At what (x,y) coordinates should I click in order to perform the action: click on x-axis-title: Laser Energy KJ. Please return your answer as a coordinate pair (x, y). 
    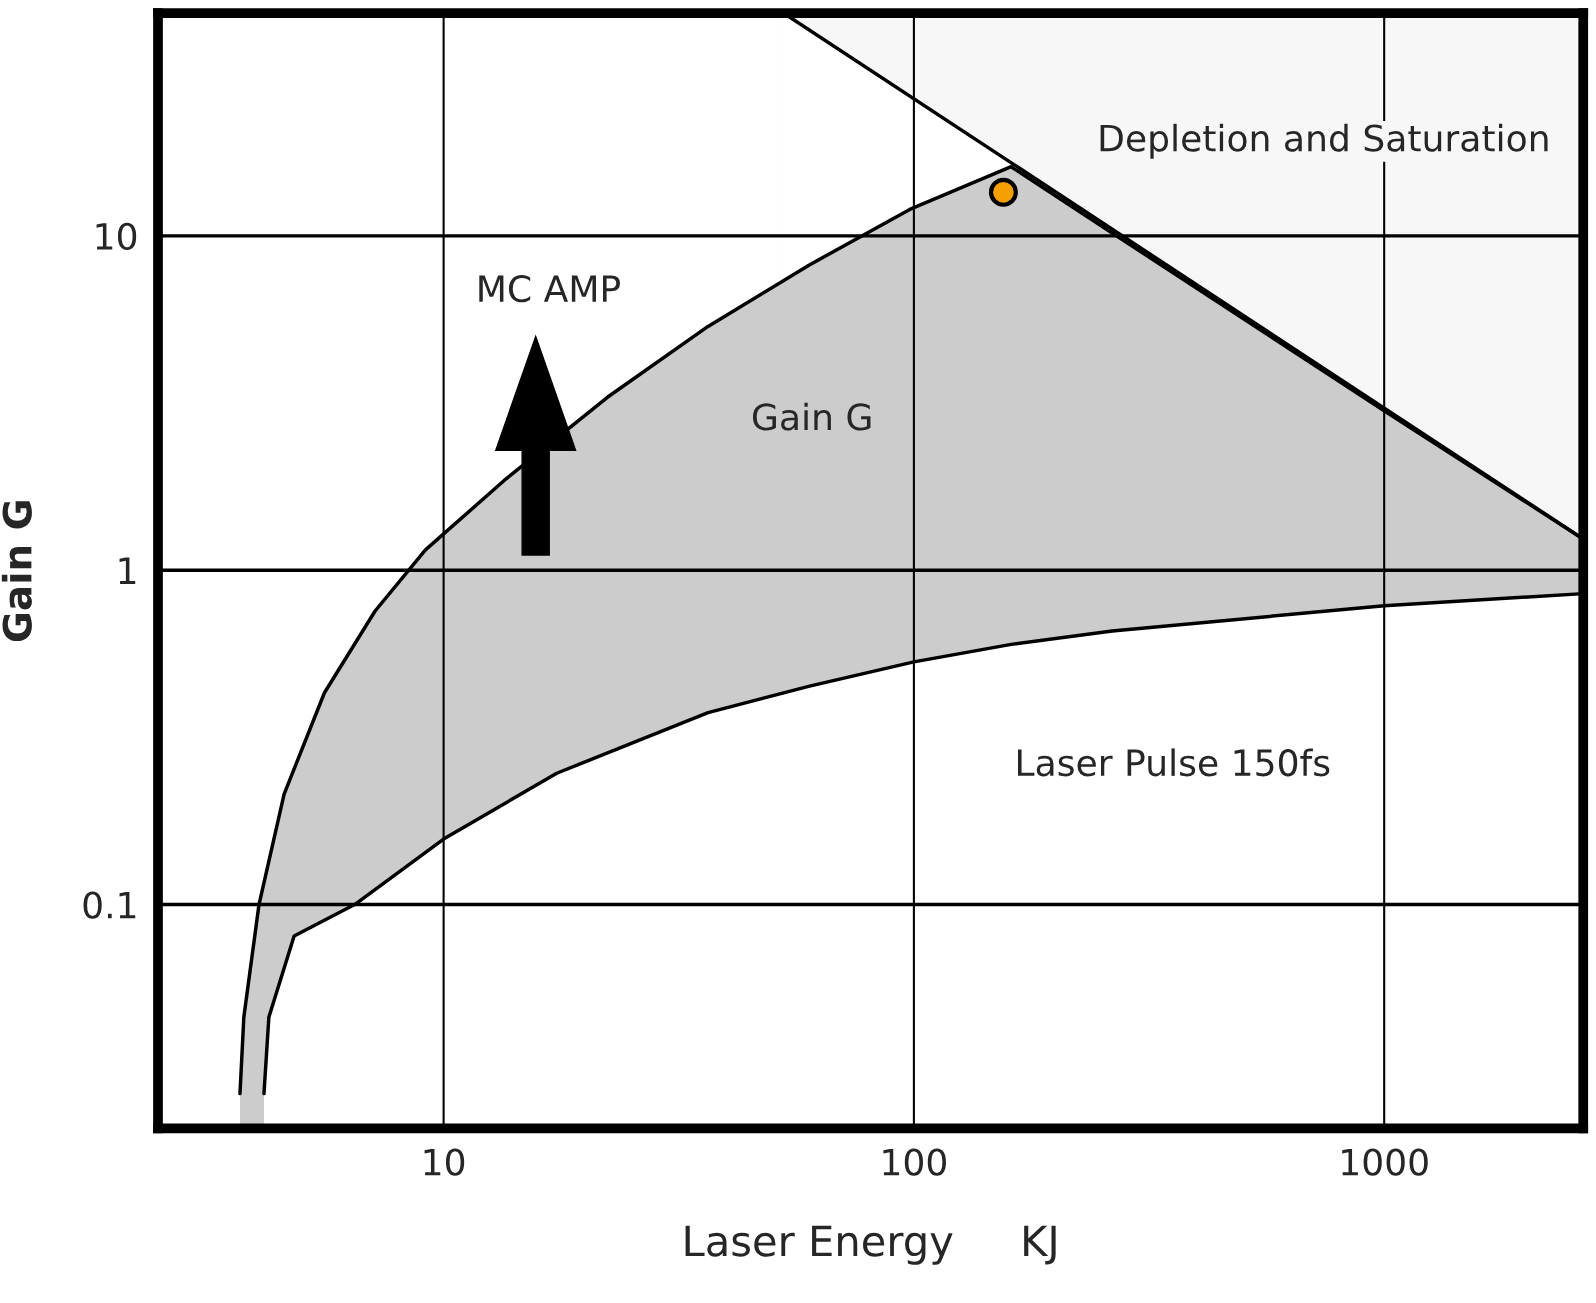
    Looking at the image, I should click on (870, 1245).